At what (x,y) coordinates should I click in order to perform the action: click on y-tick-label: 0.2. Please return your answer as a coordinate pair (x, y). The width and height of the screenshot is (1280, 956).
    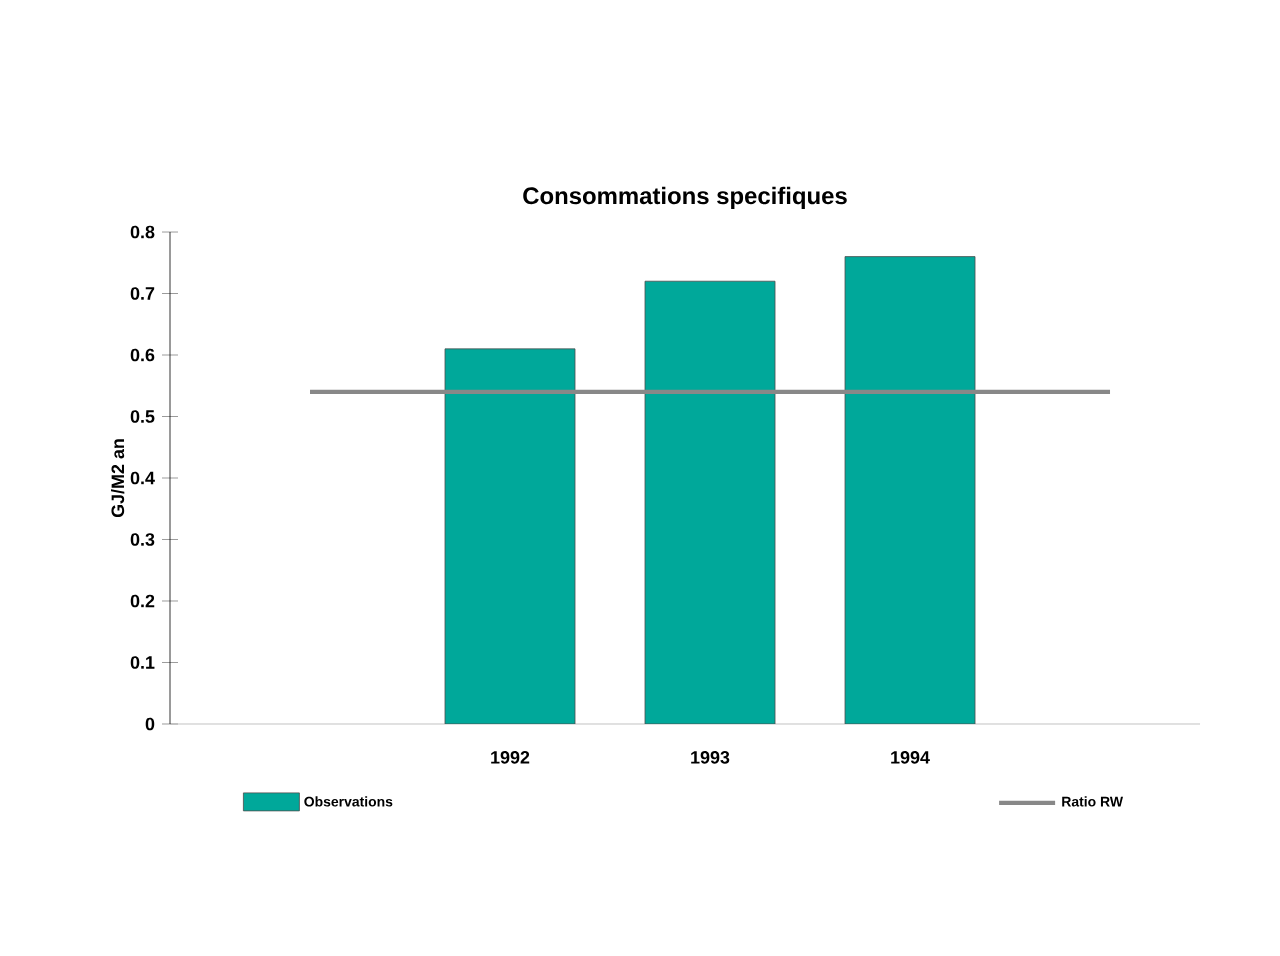
    Looking at the image, I should click on (142, 601).